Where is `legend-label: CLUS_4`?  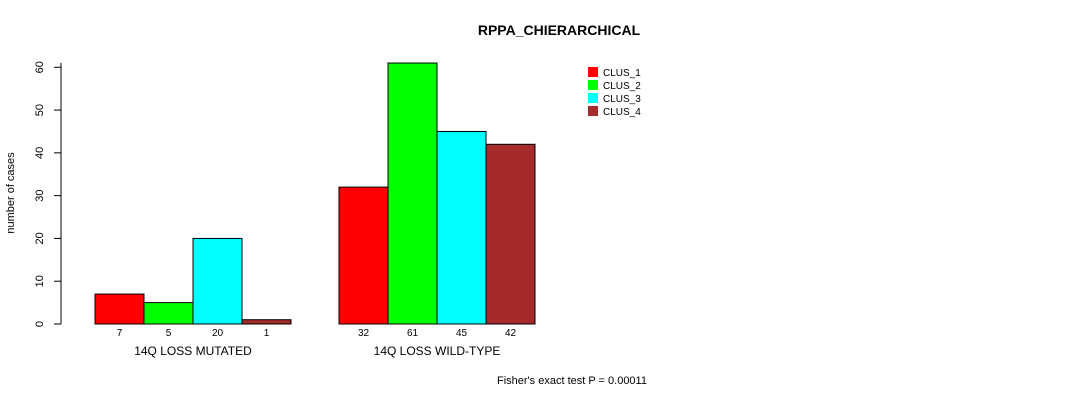
legend-label: CLUS_4 is located at coordinates (622, 112).